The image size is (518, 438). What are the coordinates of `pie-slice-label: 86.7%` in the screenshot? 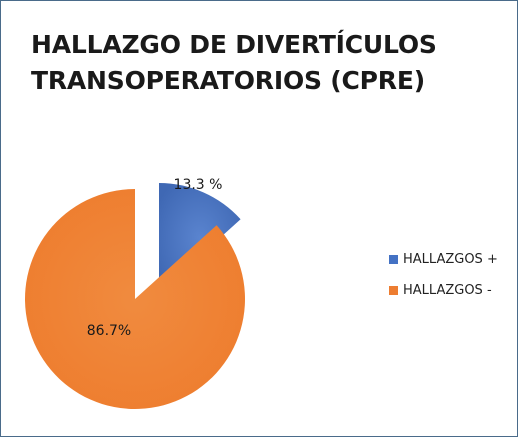 It's located at (109, 331).